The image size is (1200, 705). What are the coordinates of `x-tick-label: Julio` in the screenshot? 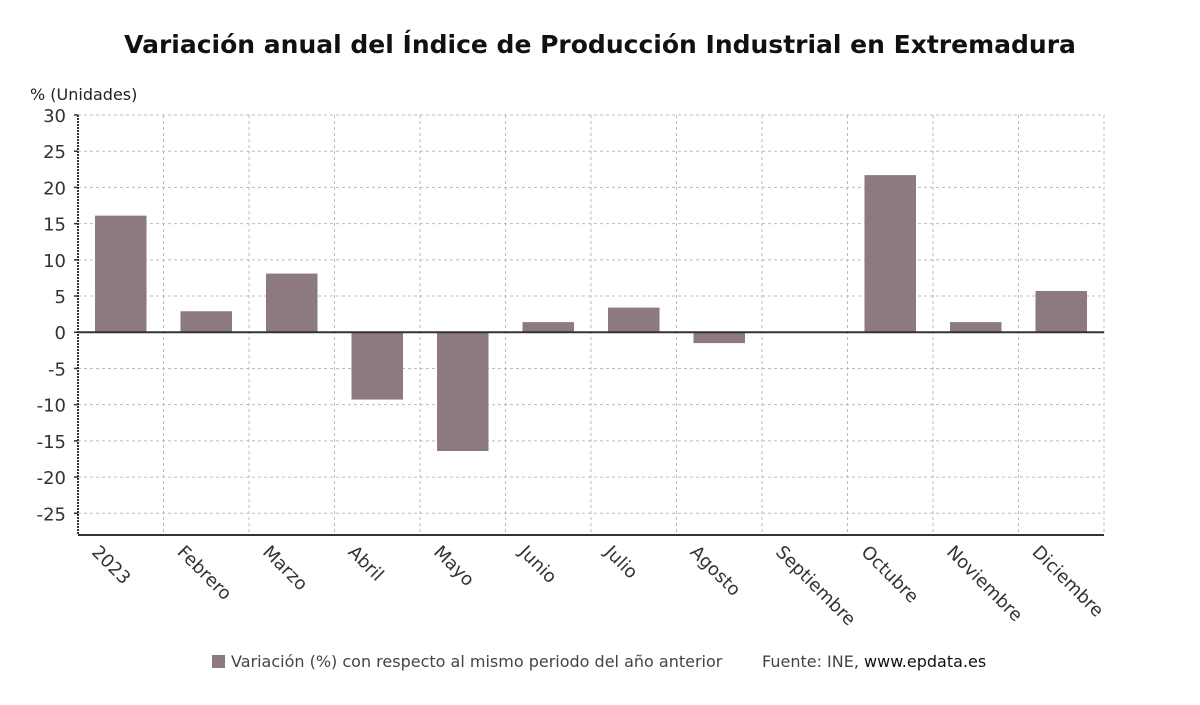 It's located at (621, 562).